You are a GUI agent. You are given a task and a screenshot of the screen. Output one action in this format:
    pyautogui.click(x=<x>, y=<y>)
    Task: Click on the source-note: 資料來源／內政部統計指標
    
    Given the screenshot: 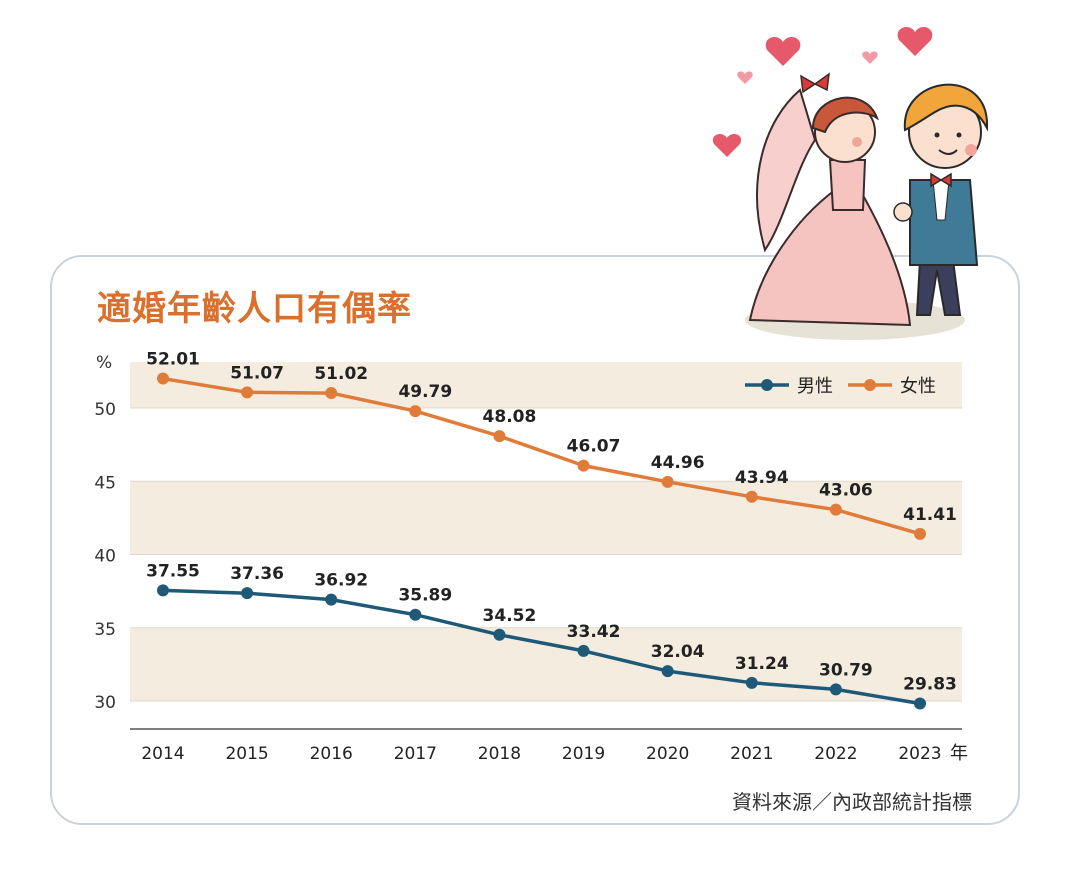 What is the action you would take?
    pyautogui.click(x=852, y=802)
    